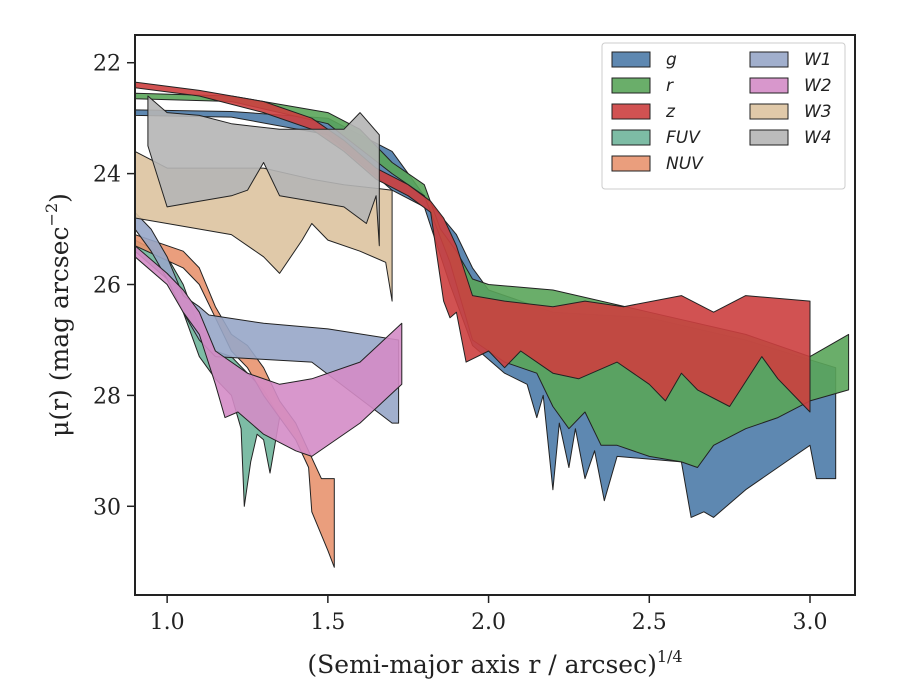 This screenshot has height=700, width=900. What do you see at coordinates (107, 286) in the screenshot?
I see `y-tick-label: 26` at bounding box center [107, 286].